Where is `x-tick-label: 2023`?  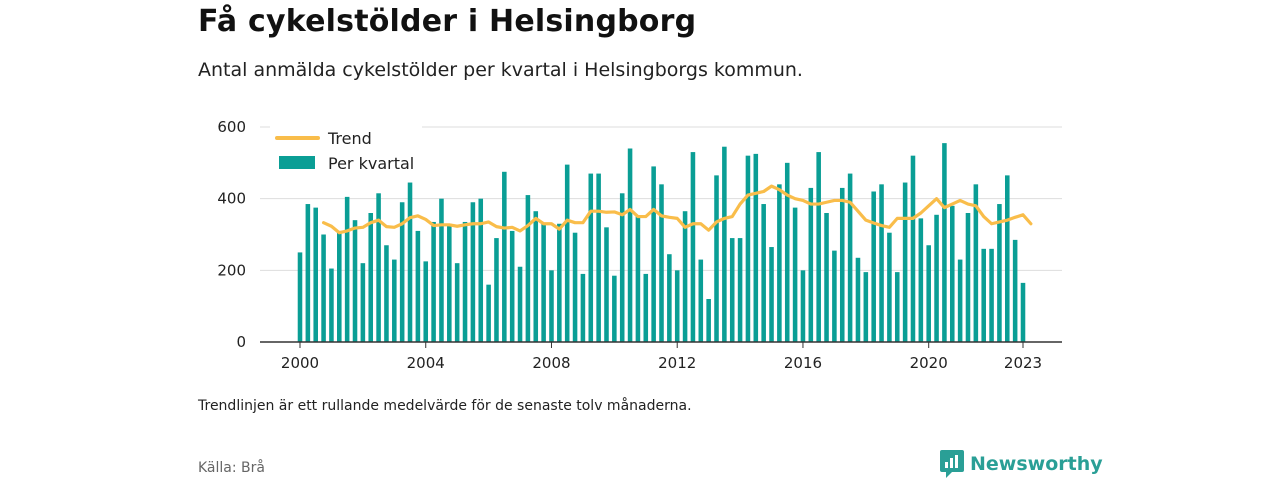 x-tick-label: 2023 is located at coordinates (1023, 363).